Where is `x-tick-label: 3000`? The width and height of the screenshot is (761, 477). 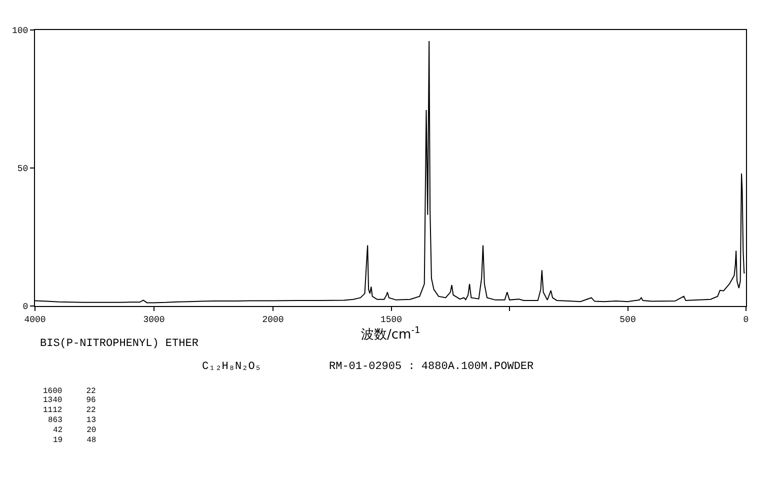 x-tick-label: 3000 is located at coordinates (154, 319).